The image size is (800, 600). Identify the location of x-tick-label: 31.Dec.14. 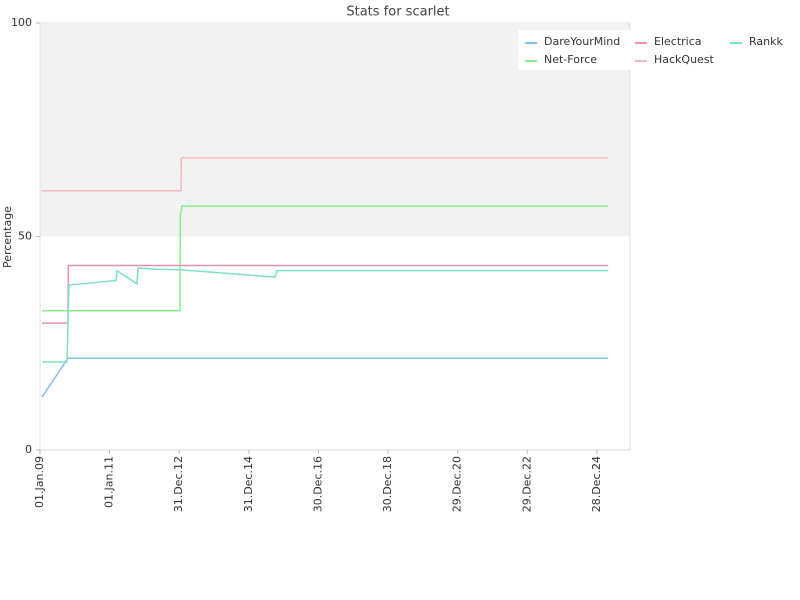
(248, 484).